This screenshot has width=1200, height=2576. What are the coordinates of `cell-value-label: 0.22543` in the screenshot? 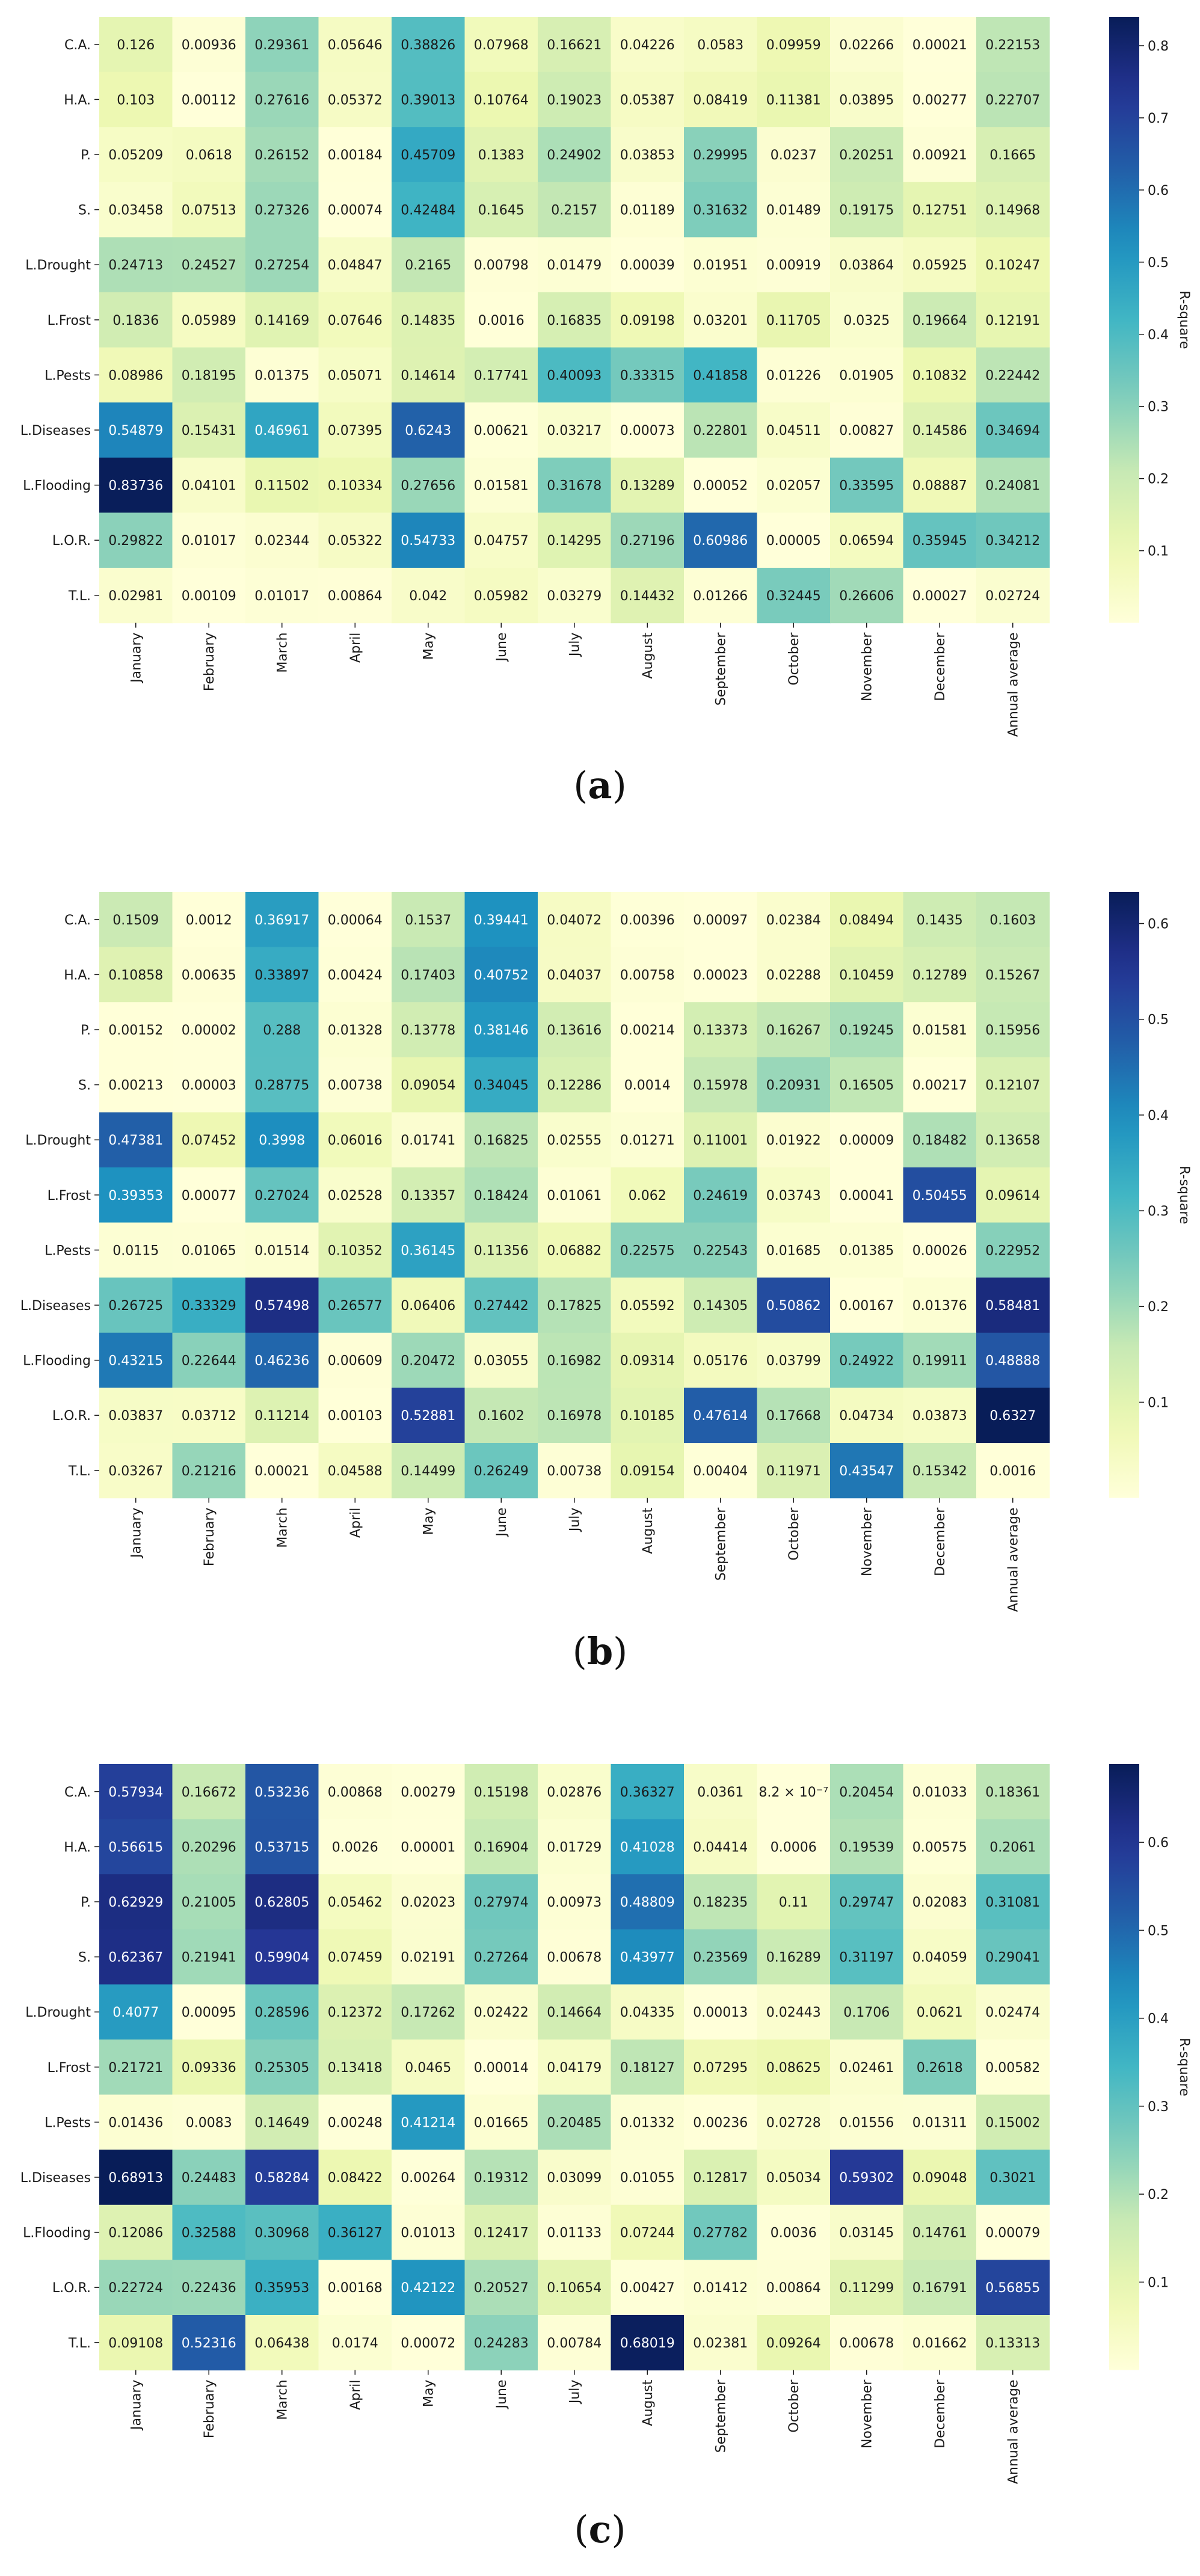 It's located at (720, 1250).